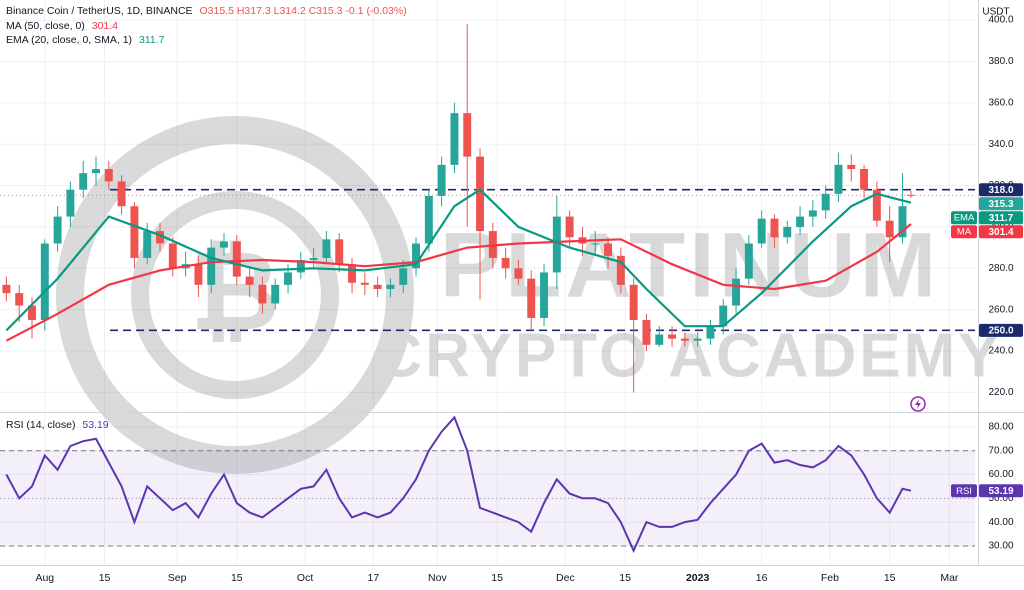 The width and height of the screenshot is (1024, 590). Describe the element at coordinates (64, 26) in the screenshot. I see `ma-legend: MA (50, close, 0) 301.4` at that location.